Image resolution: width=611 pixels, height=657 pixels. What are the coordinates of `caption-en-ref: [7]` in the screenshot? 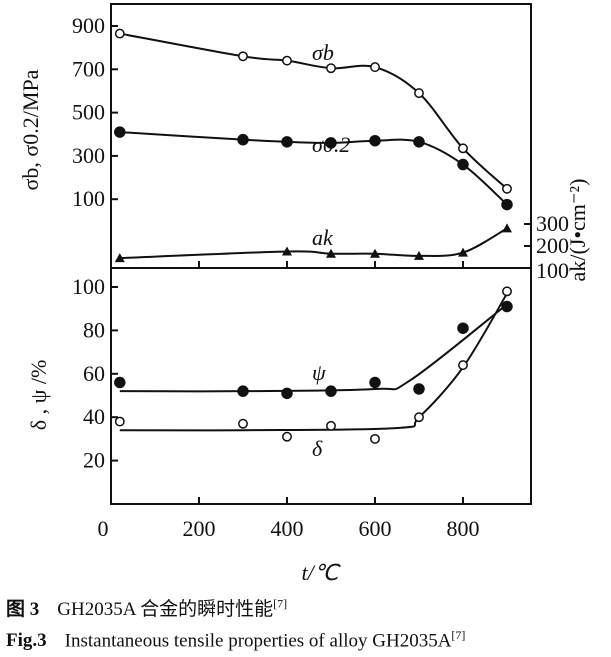 It's located at (458, 635).